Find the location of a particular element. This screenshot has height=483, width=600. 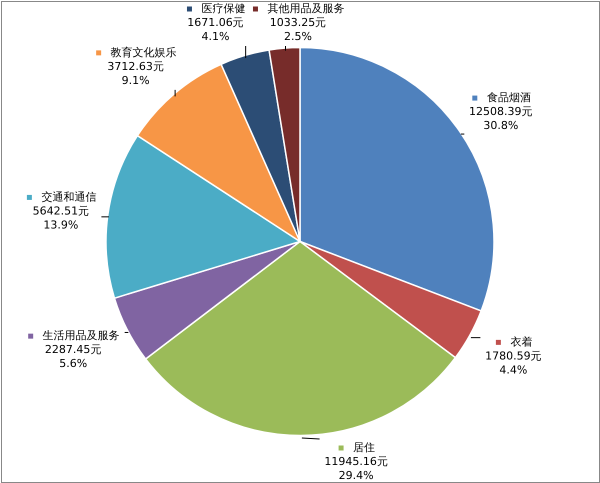

legend-label: 衣着 is located at coordinates (521, 341).